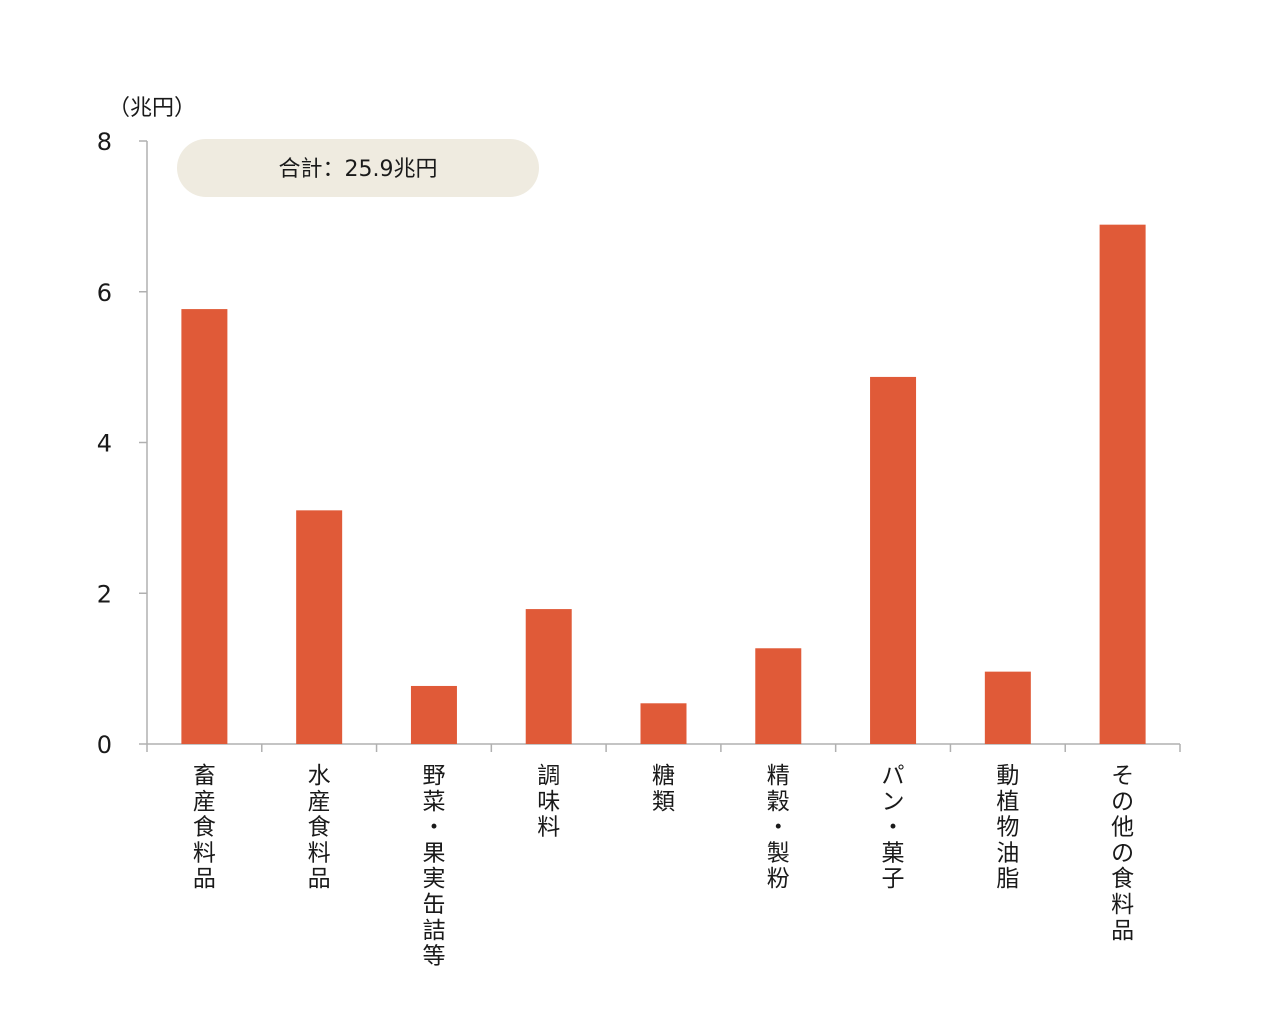 Image resolution: width=1280 pixels, height=1024 pixels. Describe the element at coordinates (663, 789) in the screenshot. I see `x-category-label: 糖類` at that location.